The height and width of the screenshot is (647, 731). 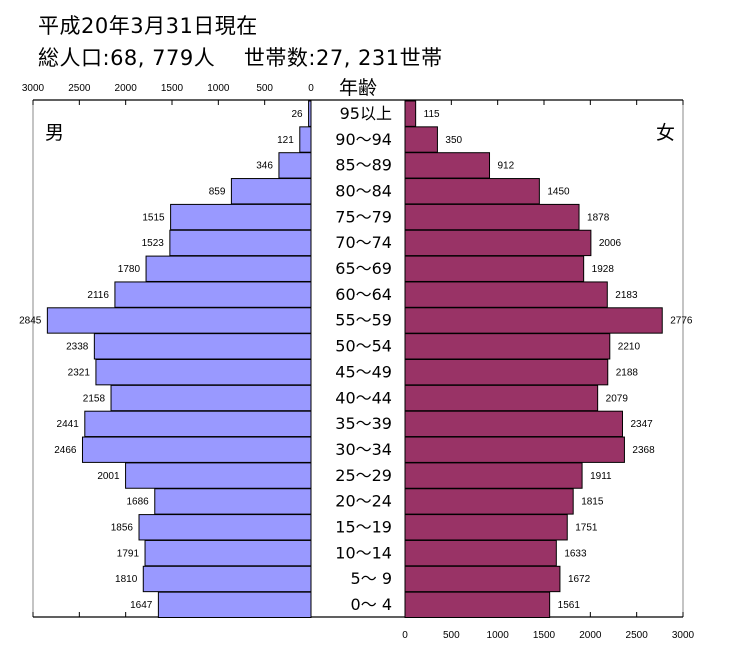 I want to click on male-data-label: 2441, so click(x=68, y=424).